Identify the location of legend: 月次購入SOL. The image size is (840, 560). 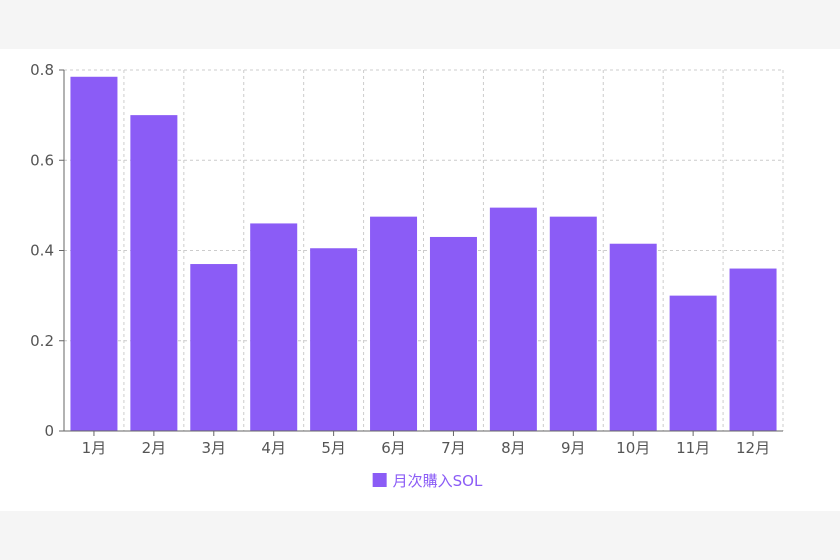
(427, 481).